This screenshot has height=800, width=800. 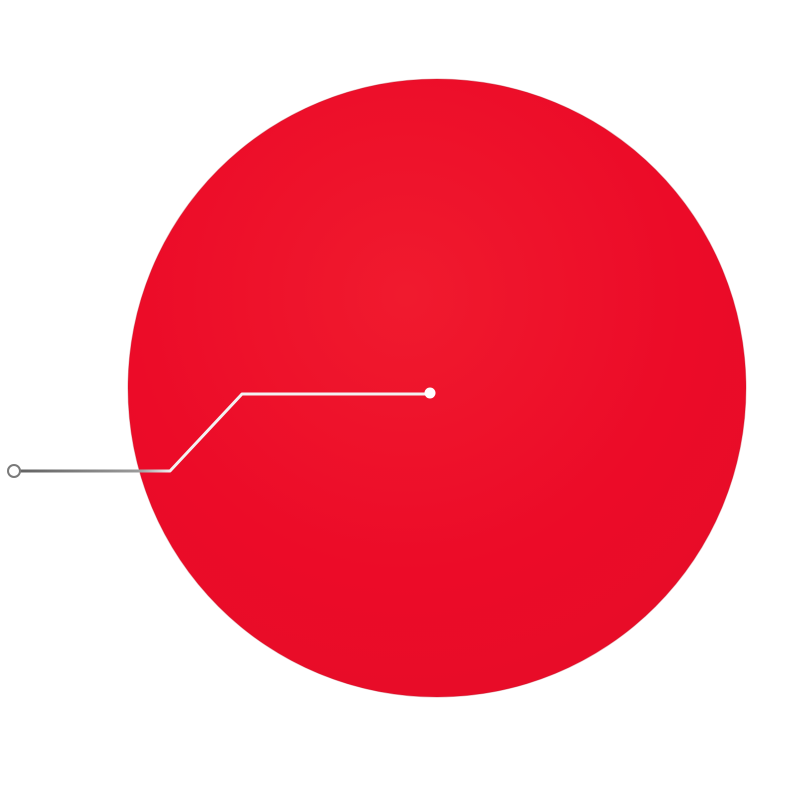 What do you see at coordinates (430, 393) in the screenshot?
I see `anchor-dot-icon` at bounding box center [430, 393].